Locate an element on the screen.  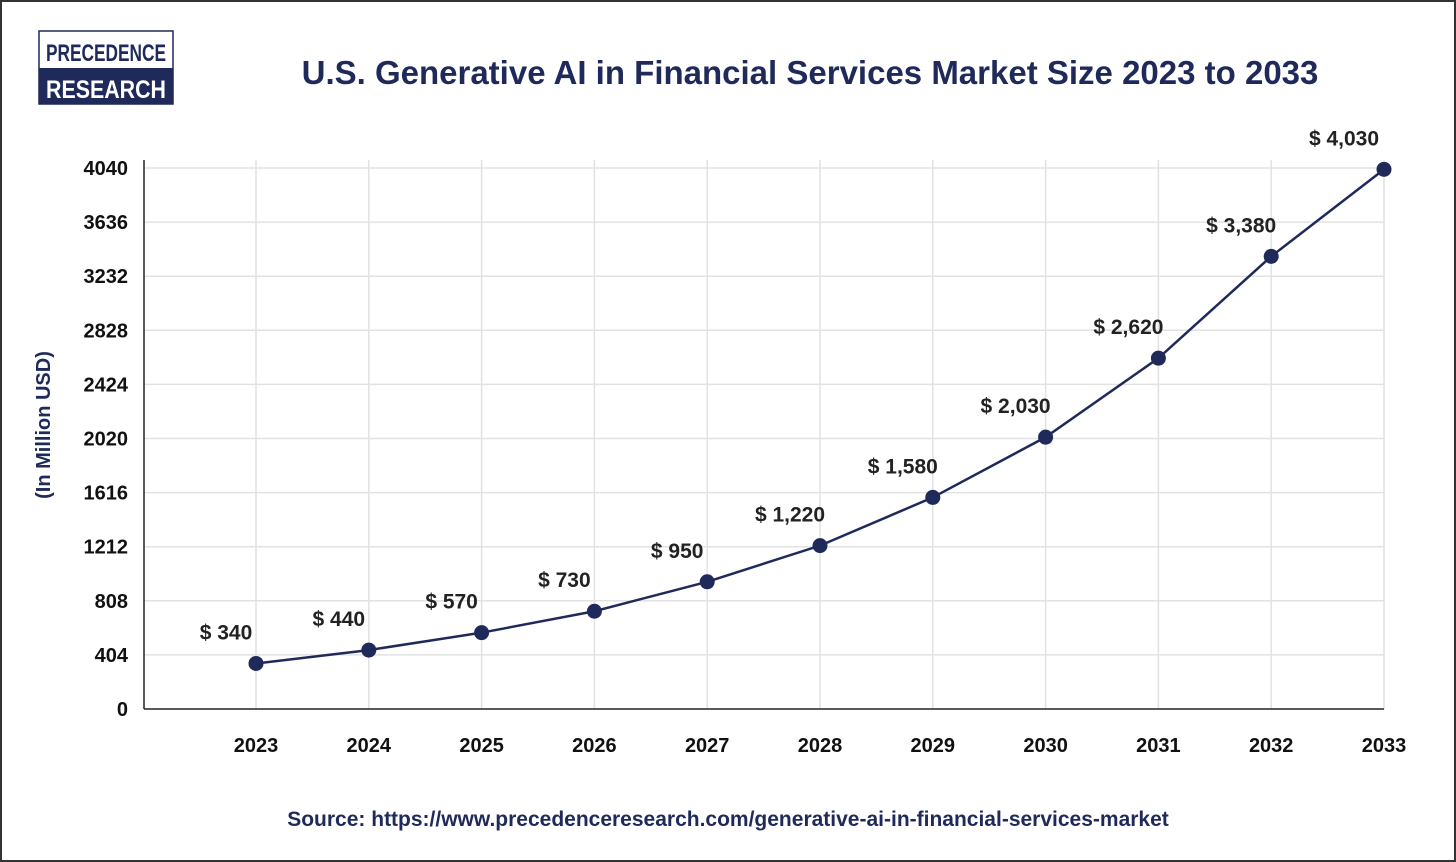
data-label: $ 1,220 is located at coordinates (790, 515).